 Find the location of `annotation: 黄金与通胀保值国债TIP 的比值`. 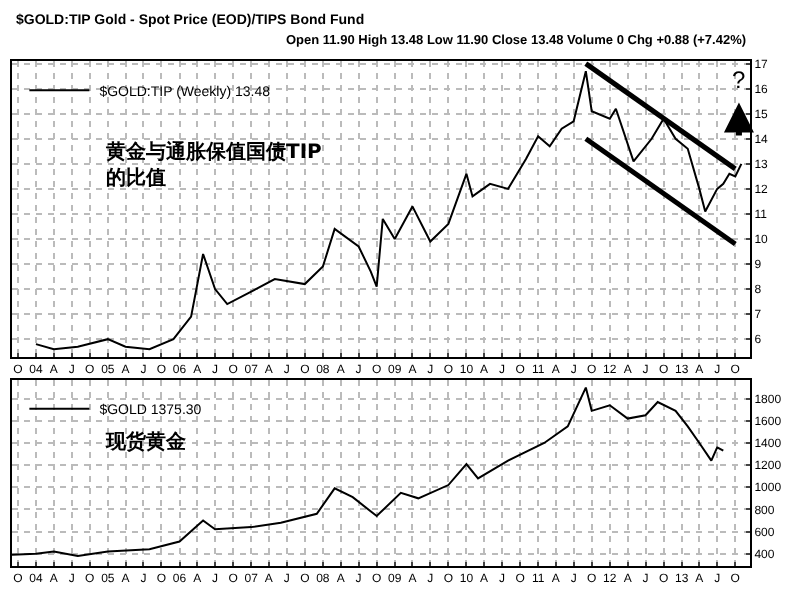

annotation: 黄金与通胀保值国债TIP 的比值 is located at coordinates (213, 165).